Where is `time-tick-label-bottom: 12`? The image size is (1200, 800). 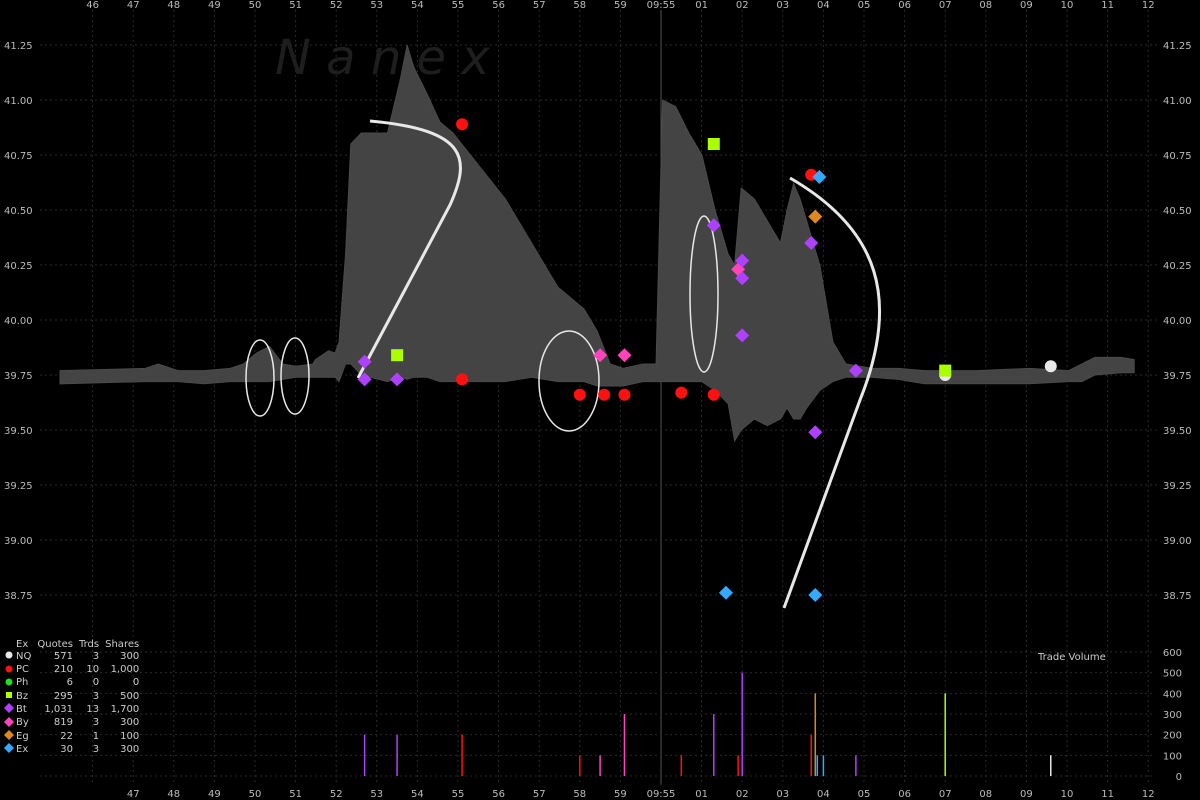
time-tick-label-bottom: 12 is located at coordinates (1148, 794).